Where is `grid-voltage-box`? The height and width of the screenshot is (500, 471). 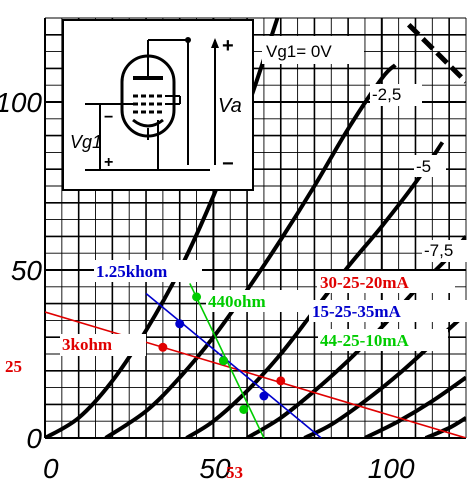 grid-voltage-box is located at coordinates (313, 50).